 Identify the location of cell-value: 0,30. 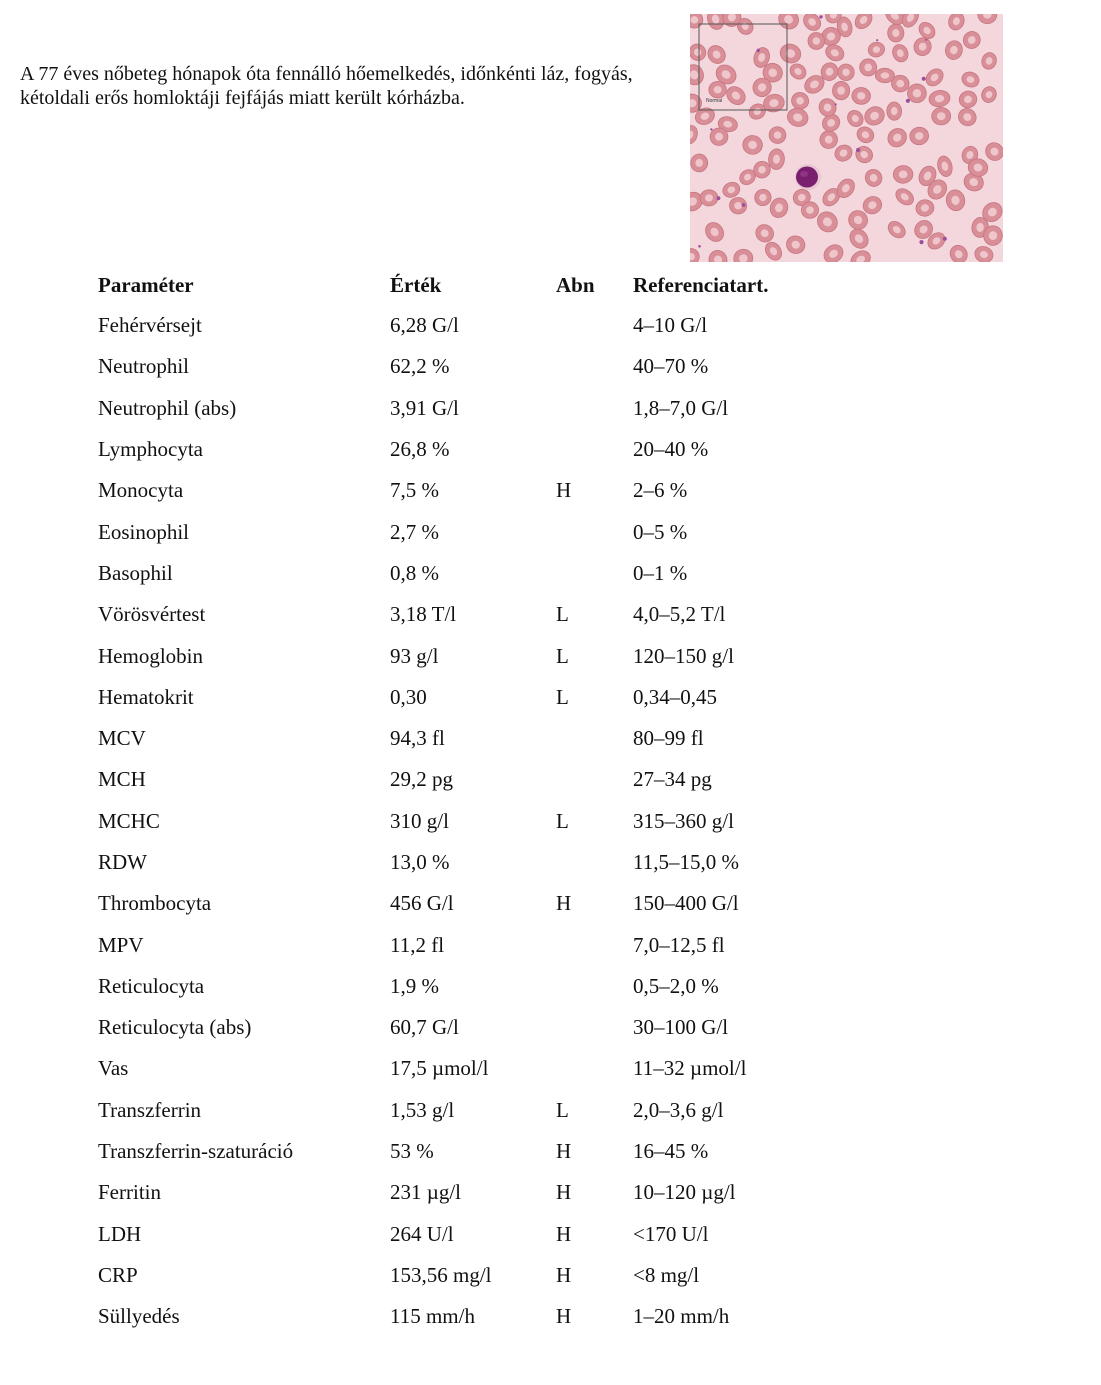
(408, 696).